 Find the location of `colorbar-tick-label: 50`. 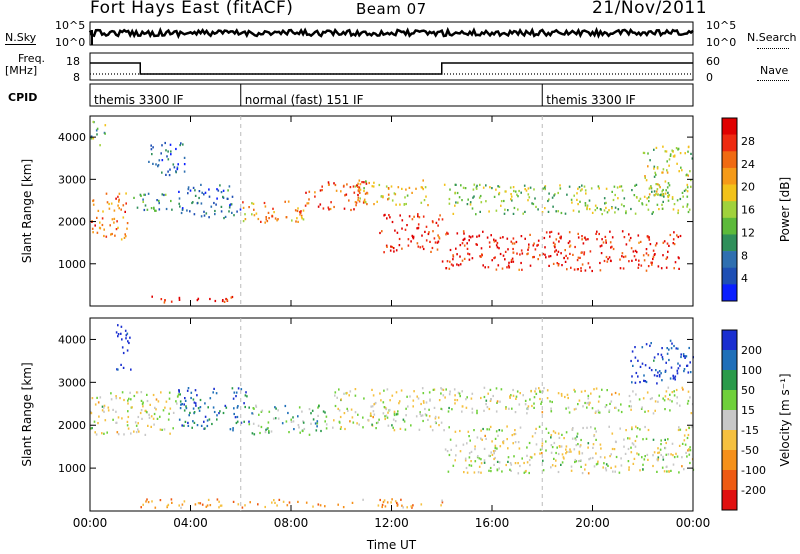

colorbar-tick-label: 50 is located at coordinates (748, 390).